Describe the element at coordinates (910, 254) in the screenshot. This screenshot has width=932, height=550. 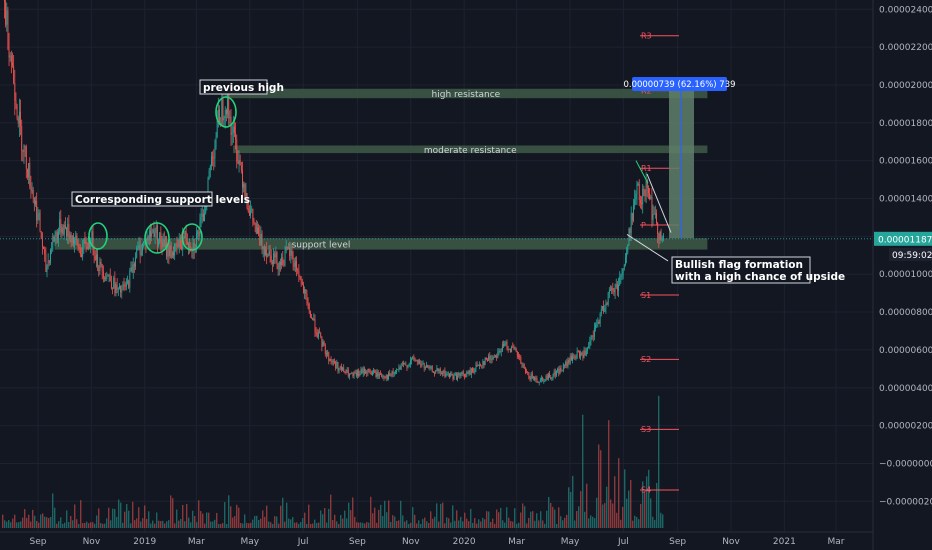
I see `countdown-badge` at that location.